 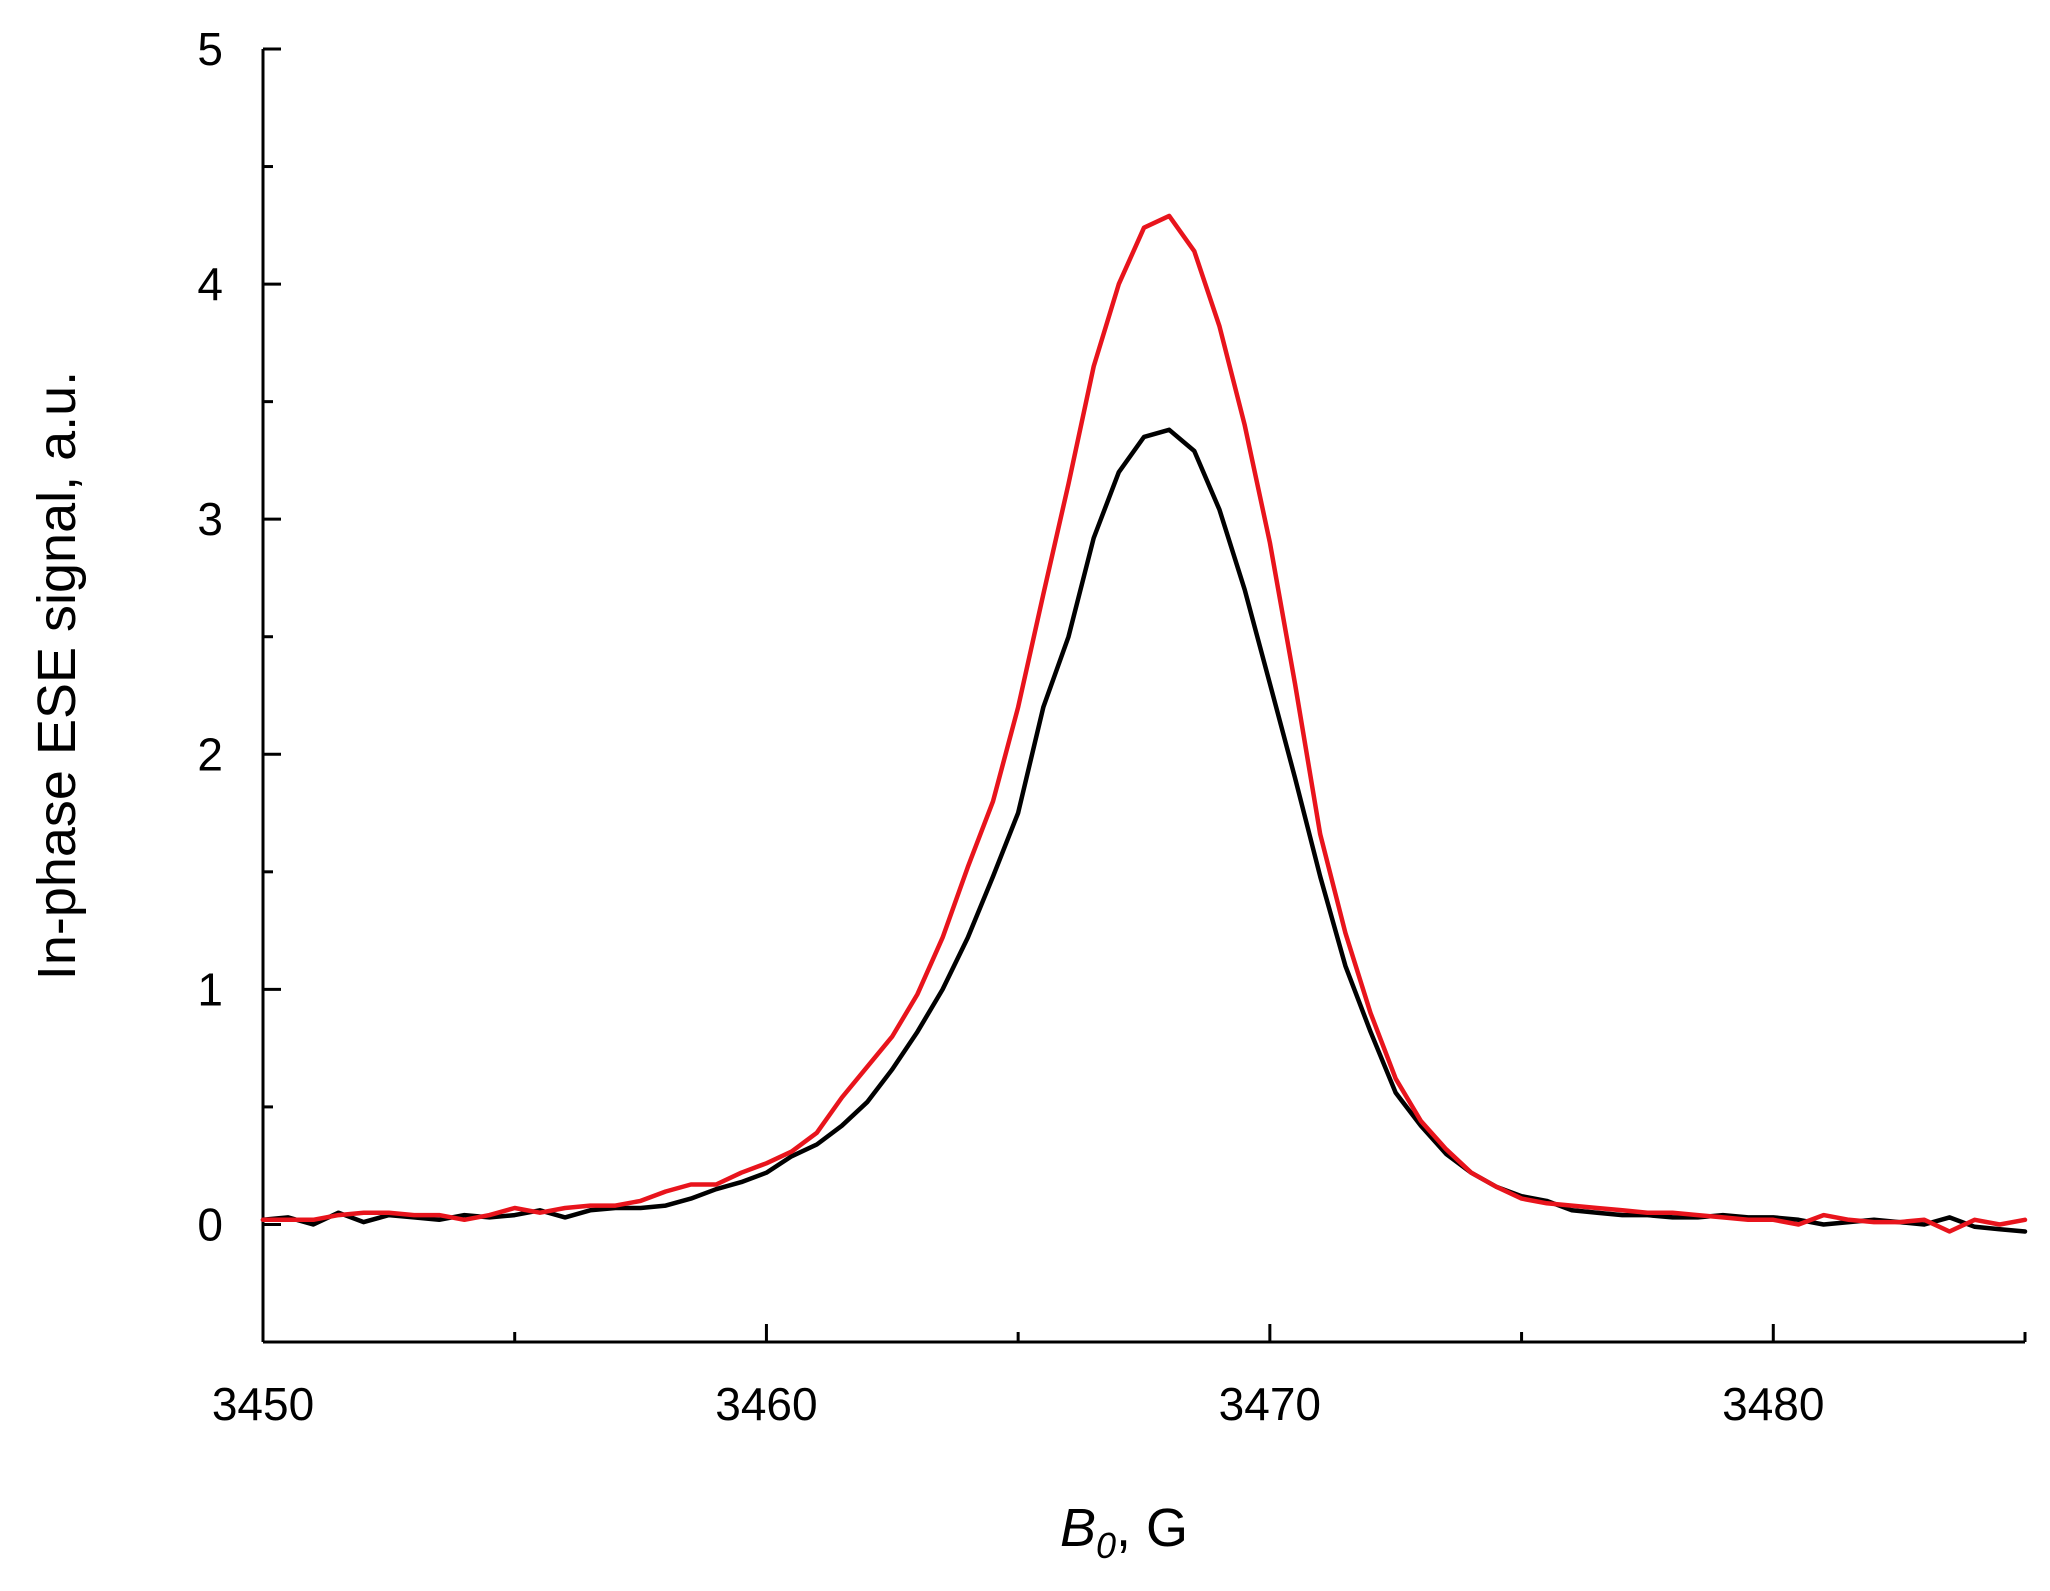 What do you see at coordinates (210, 284) in the screenshot?
I see `y-tick-label: 4` at bounding box center [210, 284].